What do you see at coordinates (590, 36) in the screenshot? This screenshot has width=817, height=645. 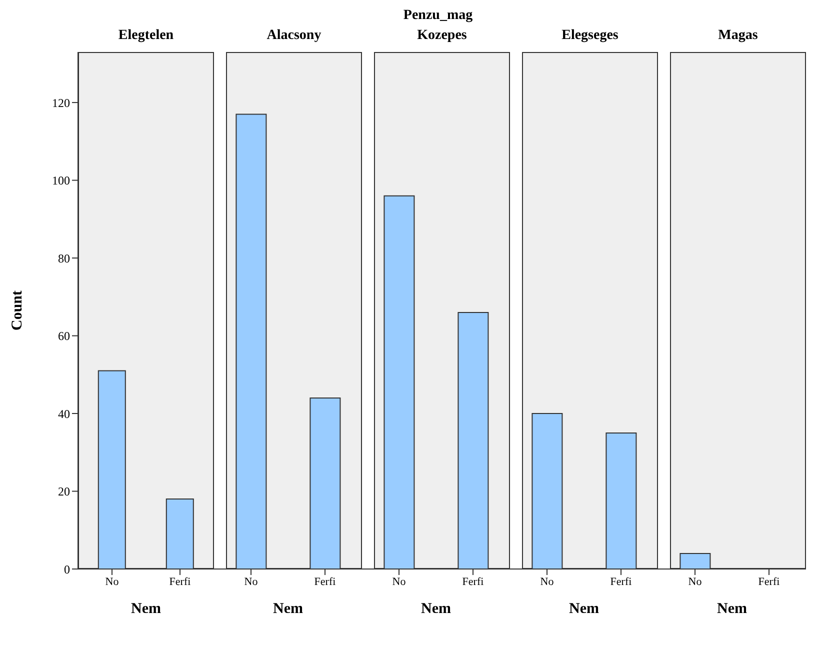 I see `chart-title: Elegseges` at bounding box center [590, 36].